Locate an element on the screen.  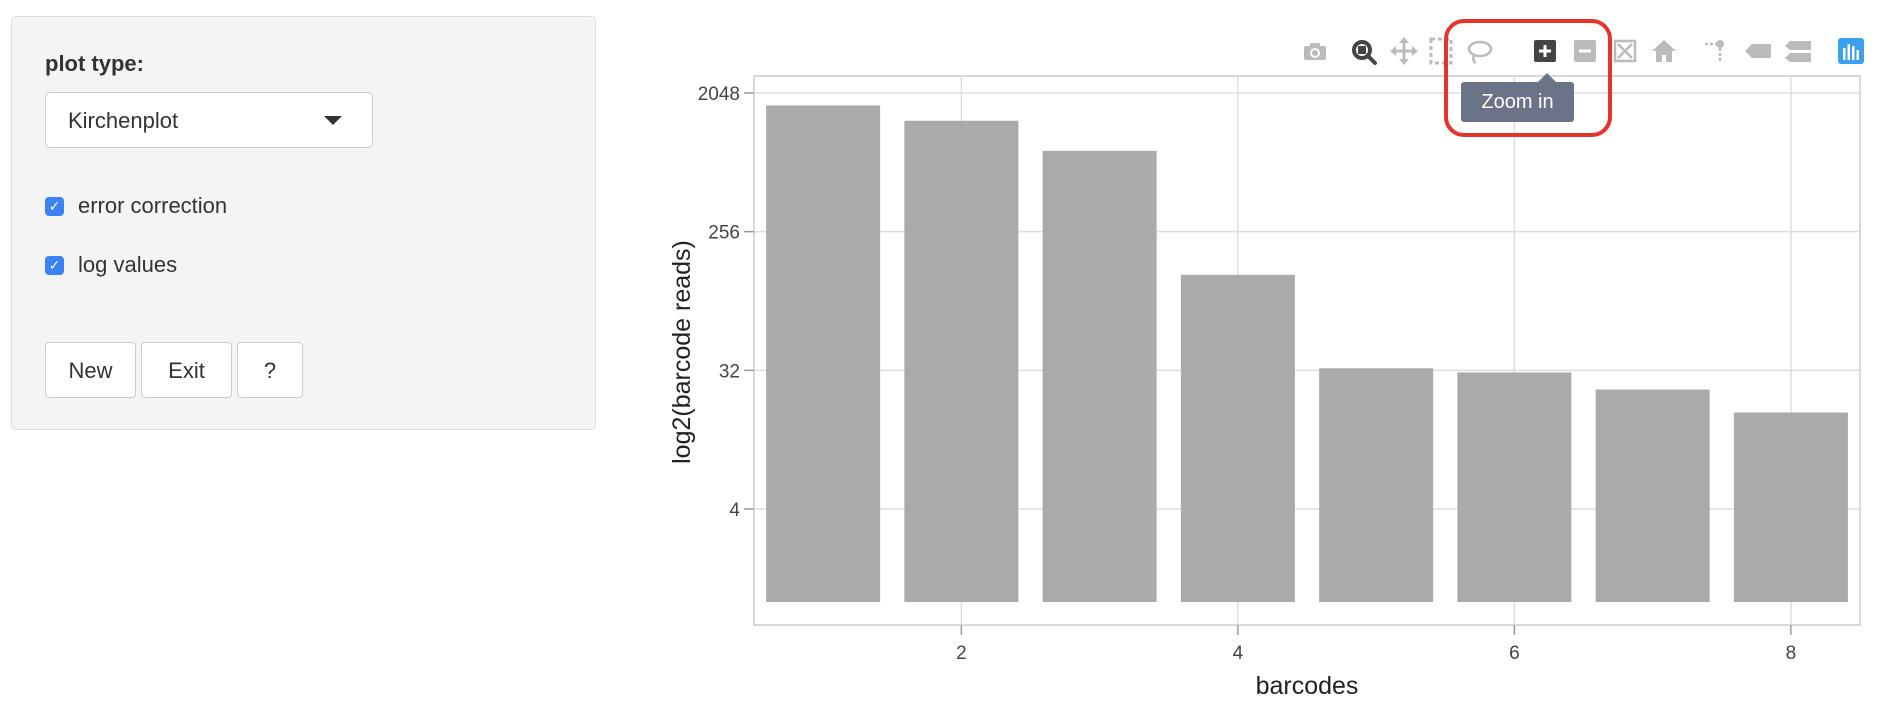
x-tick-label: 2 is located at coordinates (961, 653).